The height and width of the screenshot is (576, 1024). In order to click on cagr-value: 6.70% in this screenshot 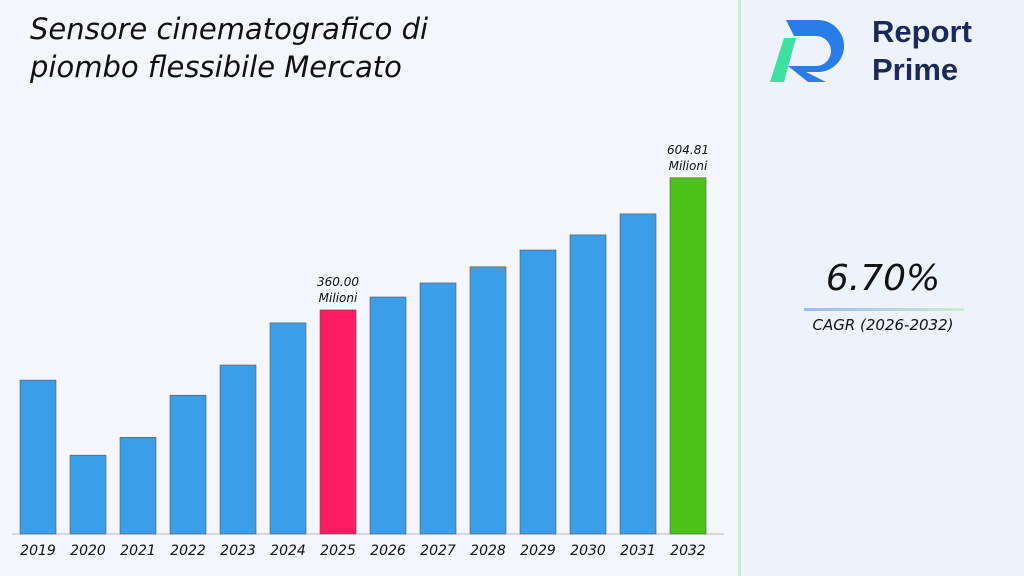, I will do `click(883, 278)`.